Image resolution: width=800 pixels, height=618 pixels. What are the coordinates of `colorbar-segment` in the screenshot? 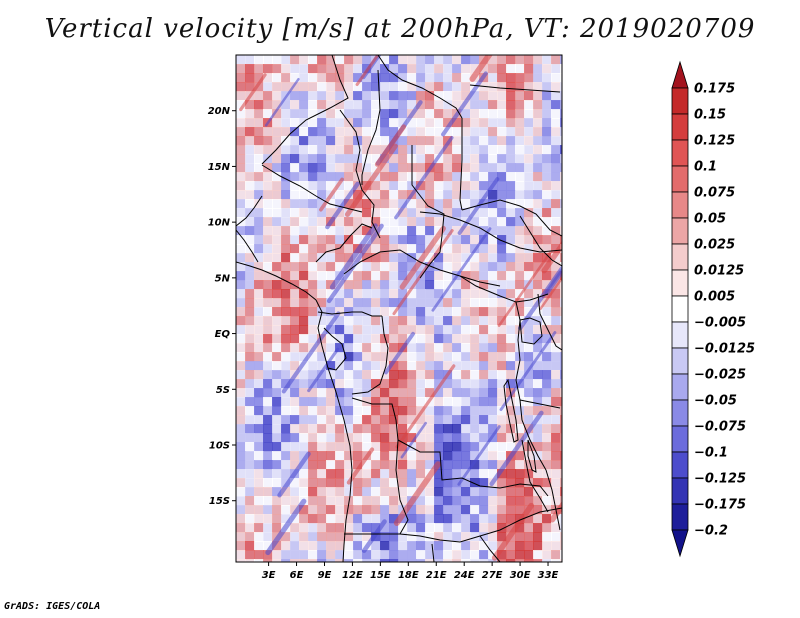 It's located at (680, 491).